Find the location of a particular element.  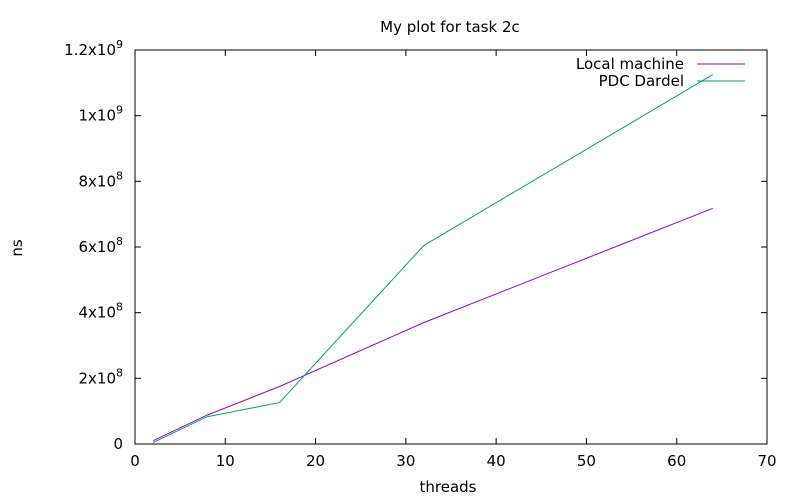

y-tick-label: 0 is located at coordinates (118, 444).